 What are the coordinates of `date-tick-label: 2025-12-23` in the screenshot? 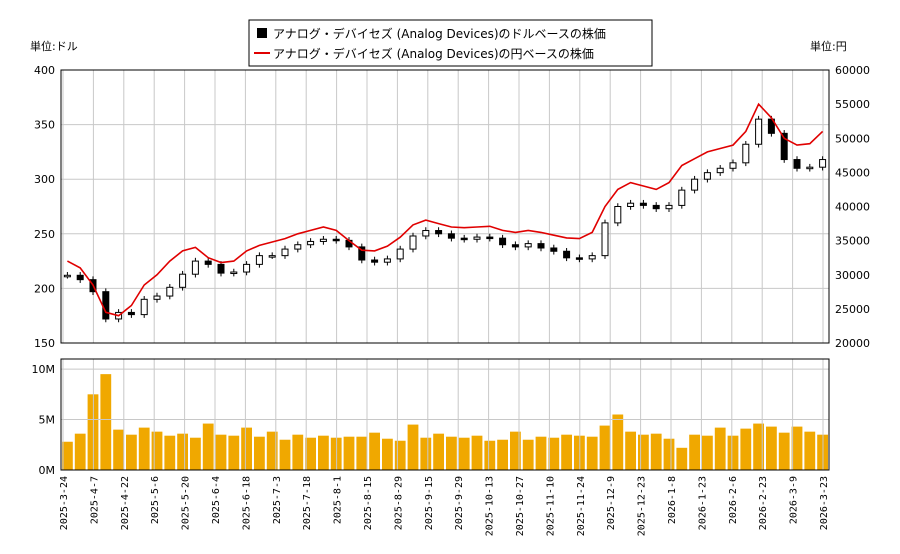 It's located at (642, 506).